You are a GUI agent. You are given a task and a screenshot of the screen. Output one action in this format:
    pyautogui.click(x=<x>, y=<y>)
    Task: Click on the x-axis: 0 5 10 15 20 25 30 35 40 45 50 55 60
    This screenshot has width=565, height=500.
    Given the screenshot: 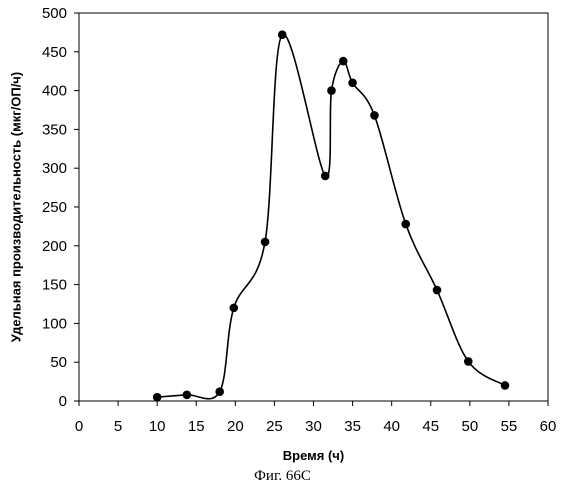 What is the action you would take?
    pyautogui.click(x=316, y=418)
    